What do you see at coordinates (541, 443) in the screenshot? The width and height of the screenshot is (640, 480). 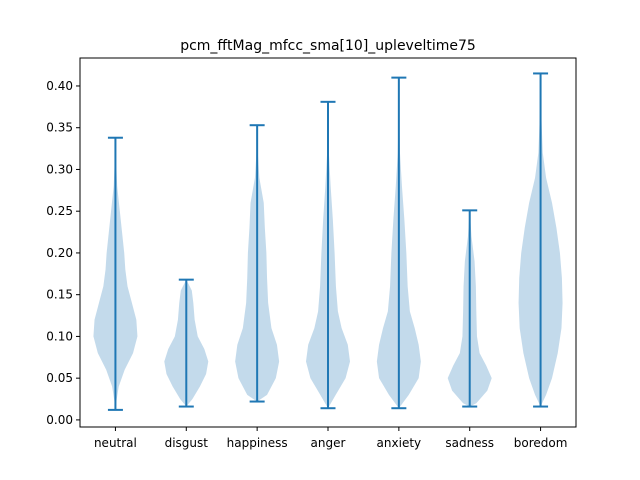 I see `x-tick-label-boredom: boredom` at bounding box center [541, 443].